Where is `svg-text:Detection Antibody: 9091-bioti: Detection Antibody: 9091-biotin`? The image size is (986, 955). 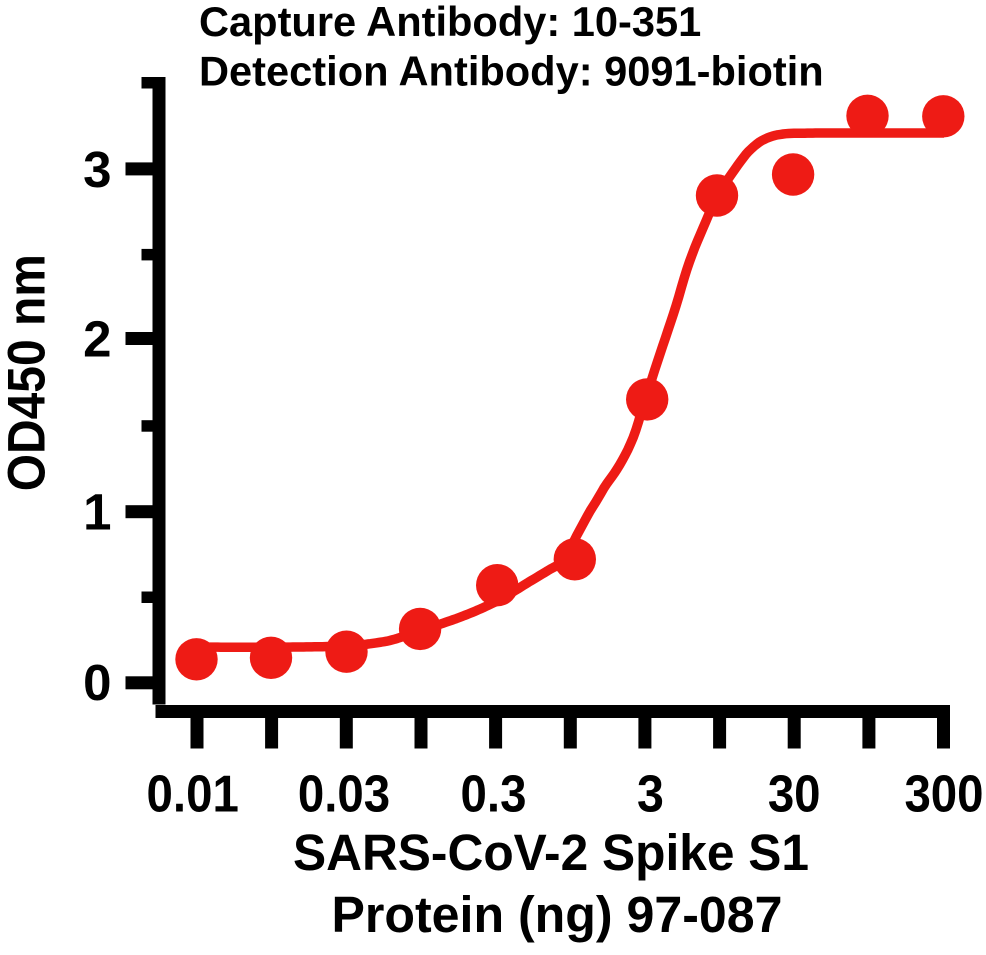
svg-text:Detection Antibody: 9091-bioti: Detection Antibody: 9091-biotin is located at coordinates (511, 71).